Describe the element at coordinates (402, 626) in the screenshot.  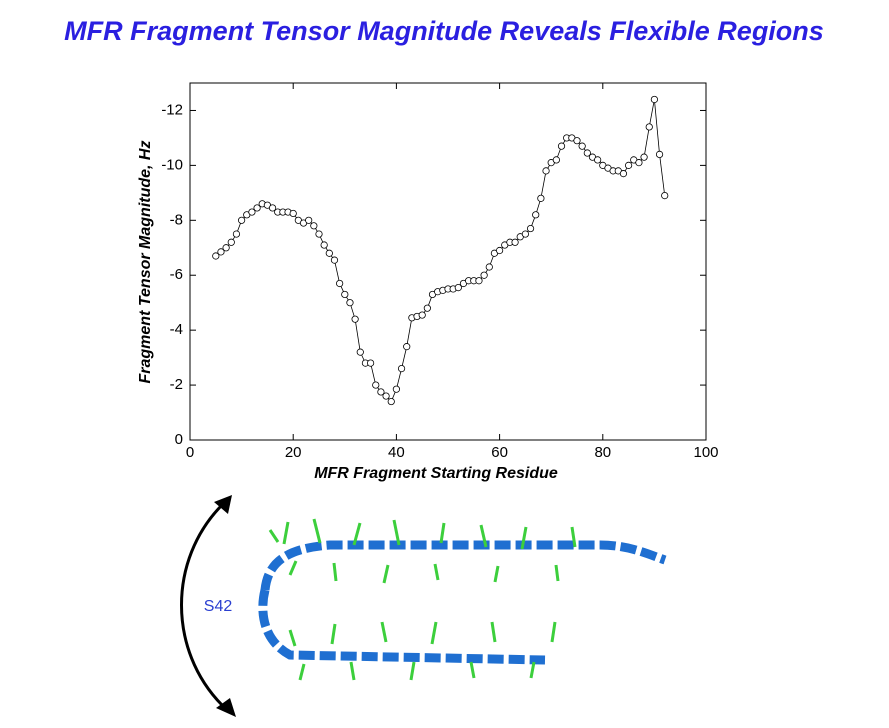
I see `lower-helix` at that location.